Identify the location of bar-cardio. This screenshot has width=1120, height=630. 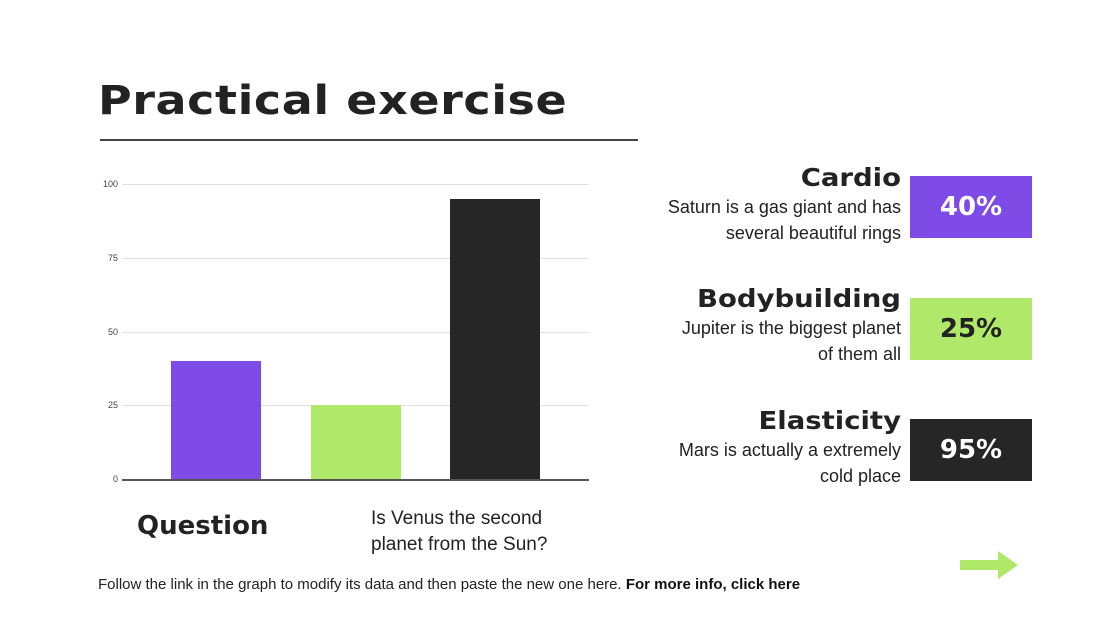
(216, 420).